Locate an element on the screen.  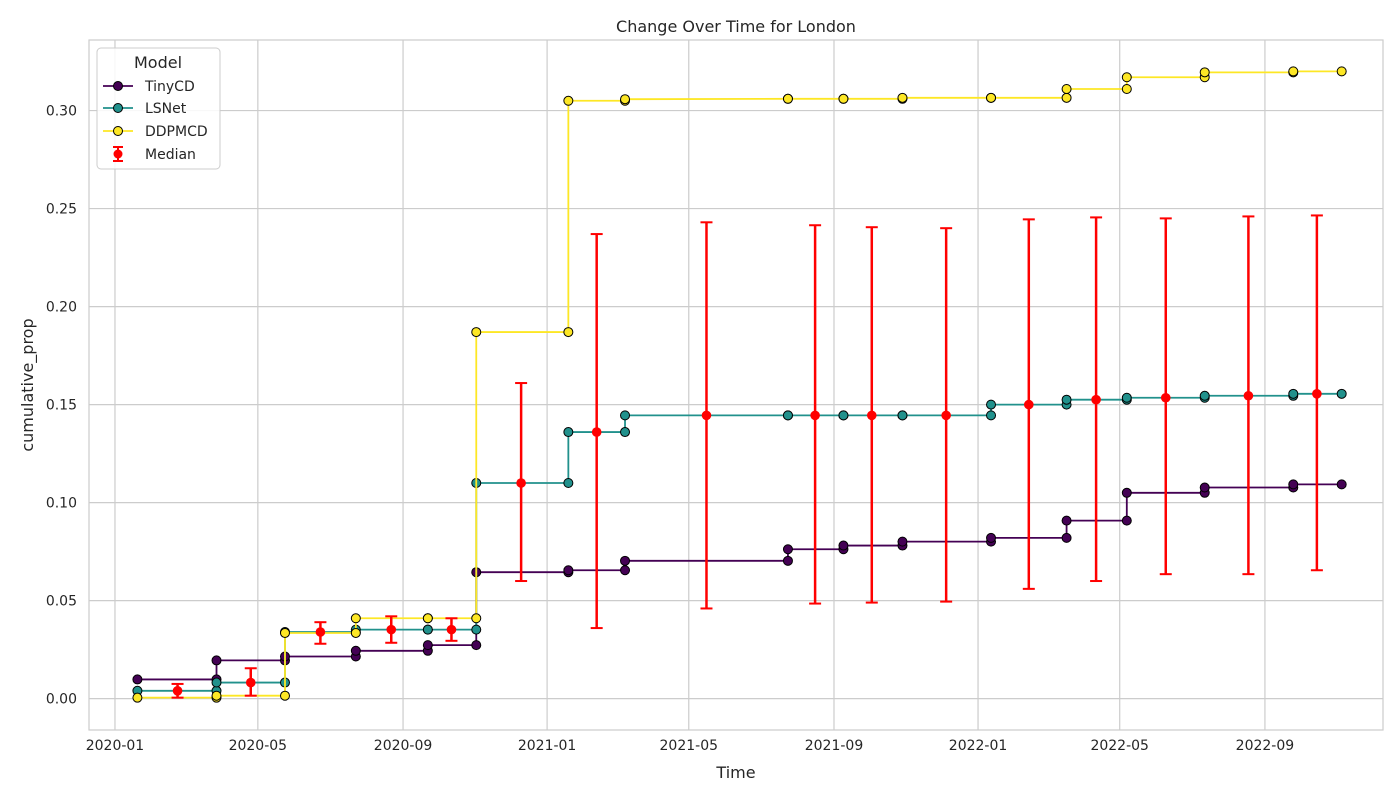
y-tick-label: 0.30 is located at coordinates (61, 112).